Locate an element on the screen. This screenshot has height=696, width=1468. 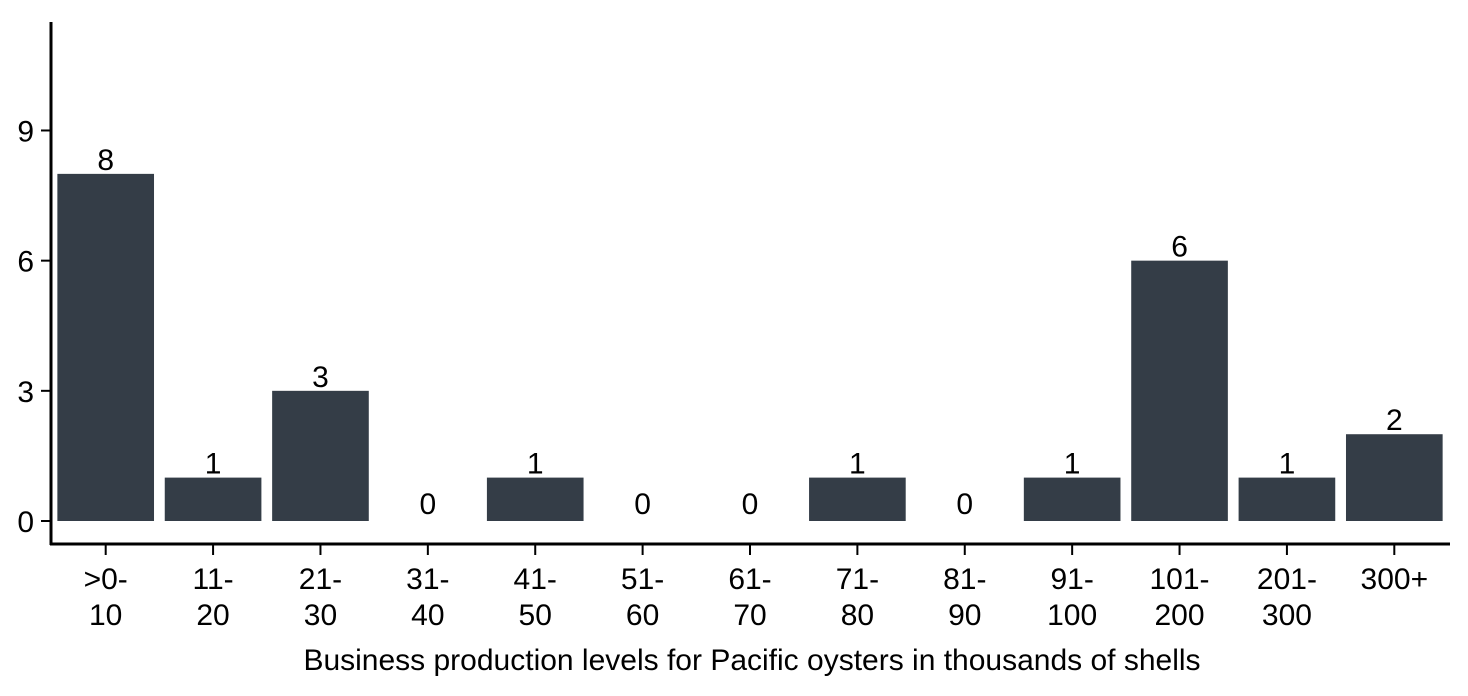
x-tick-label: 21-30 is located at coordinates (320, 597).